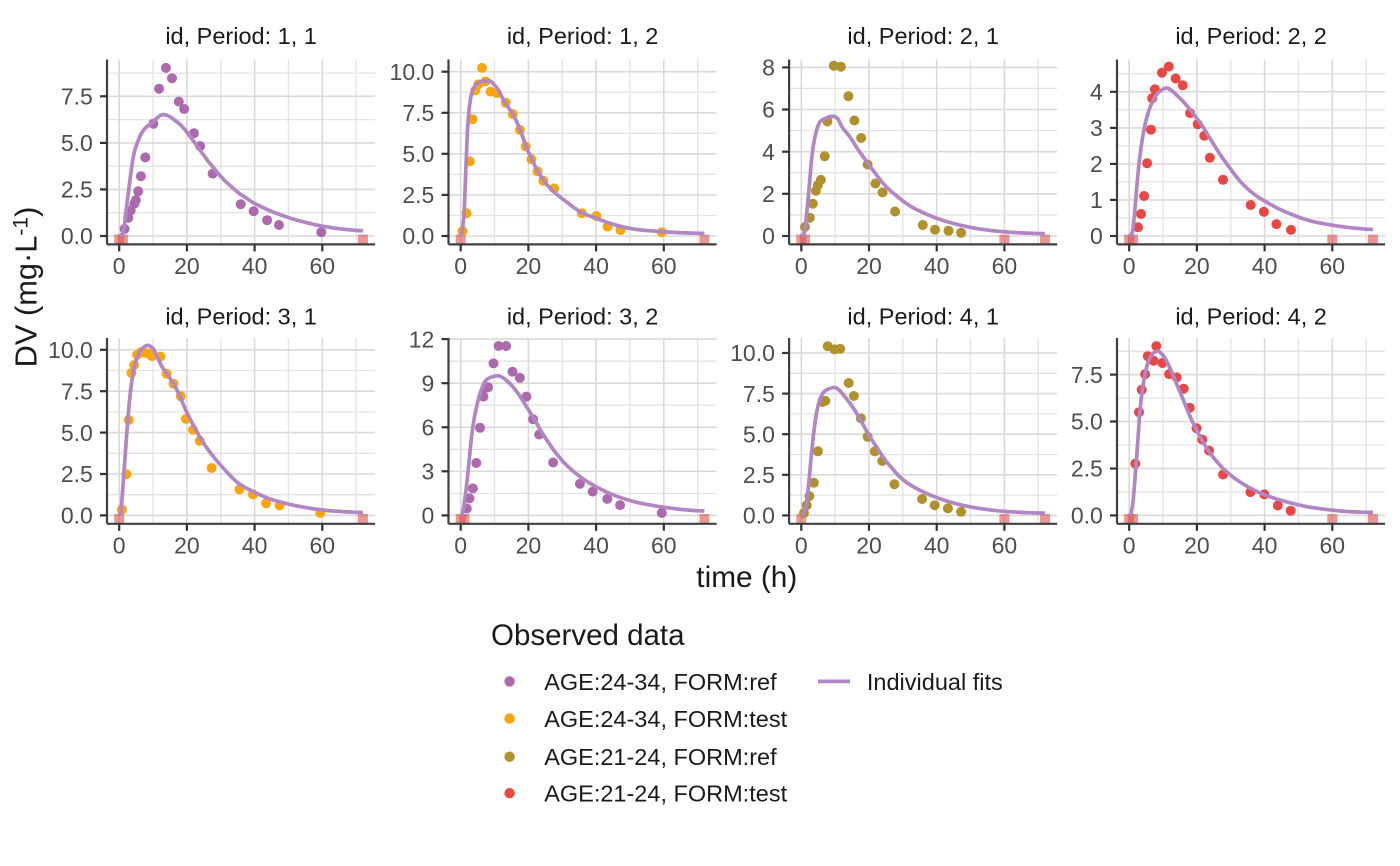 This screenshot has height=866, width=1400. I want to click on svg-text: 8, so click(768, 68).